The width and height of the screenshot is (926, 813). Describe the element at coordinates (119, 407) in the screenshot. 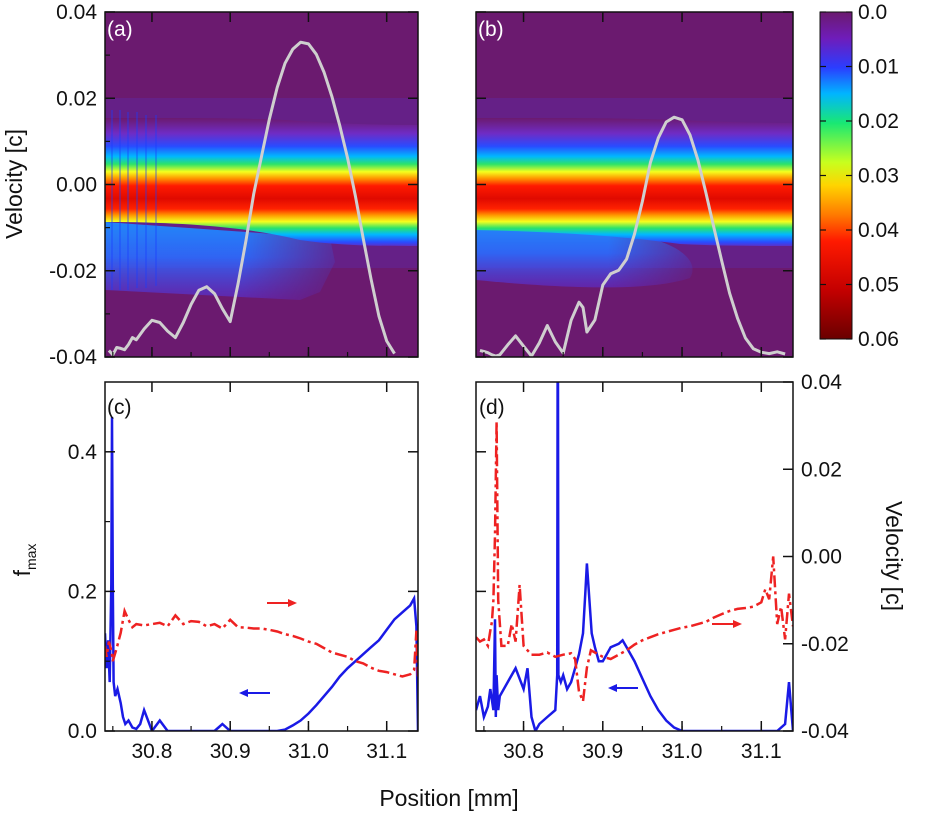

I see `panel-c-label: (c)` at that location.